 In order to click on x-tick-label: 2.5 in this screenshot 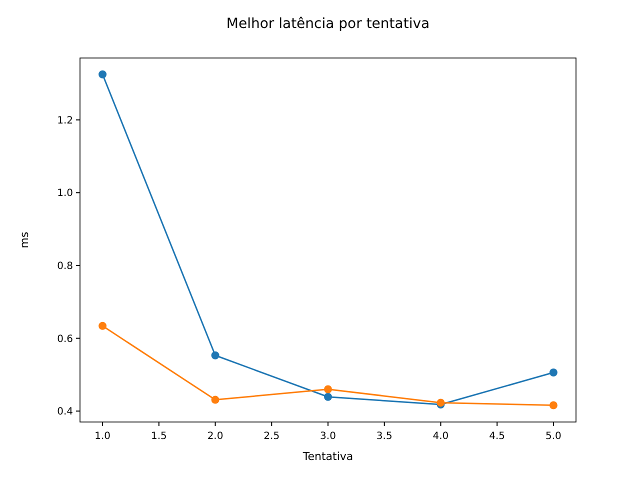, I will do `click(272, 436)`.